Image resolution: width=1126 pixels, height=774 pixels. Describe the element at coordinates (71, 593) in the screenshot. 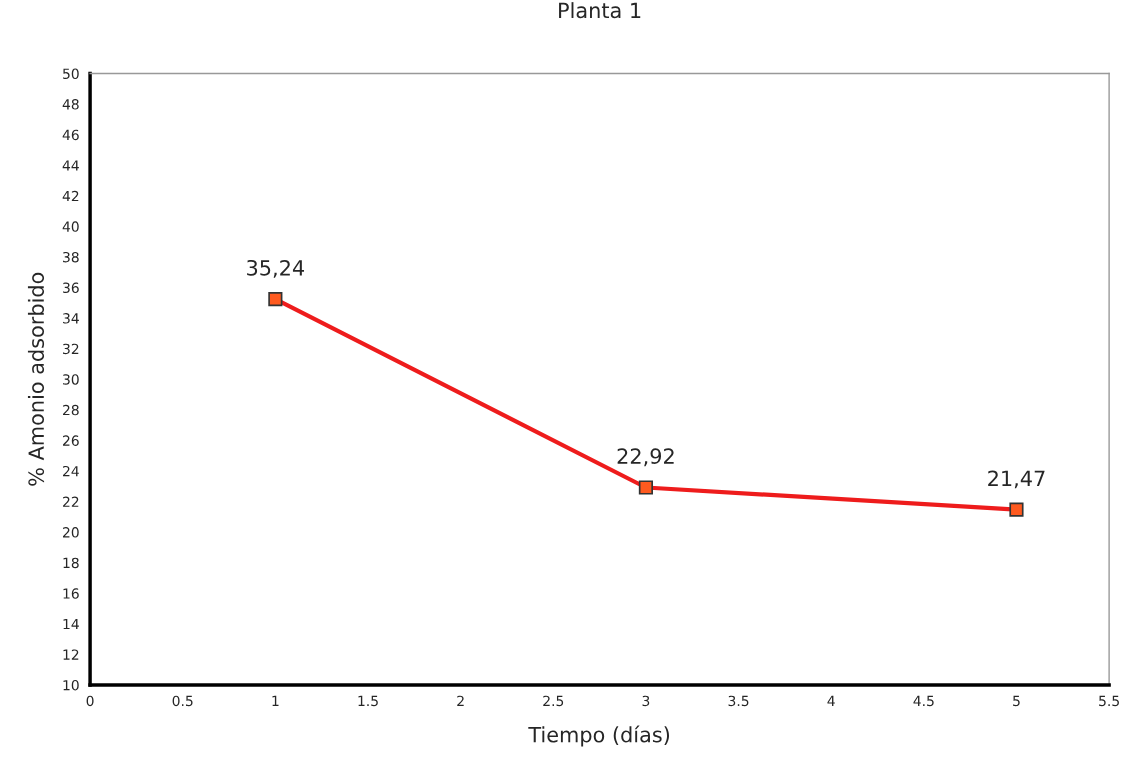

I see `y-tick-label: 16` at that location.